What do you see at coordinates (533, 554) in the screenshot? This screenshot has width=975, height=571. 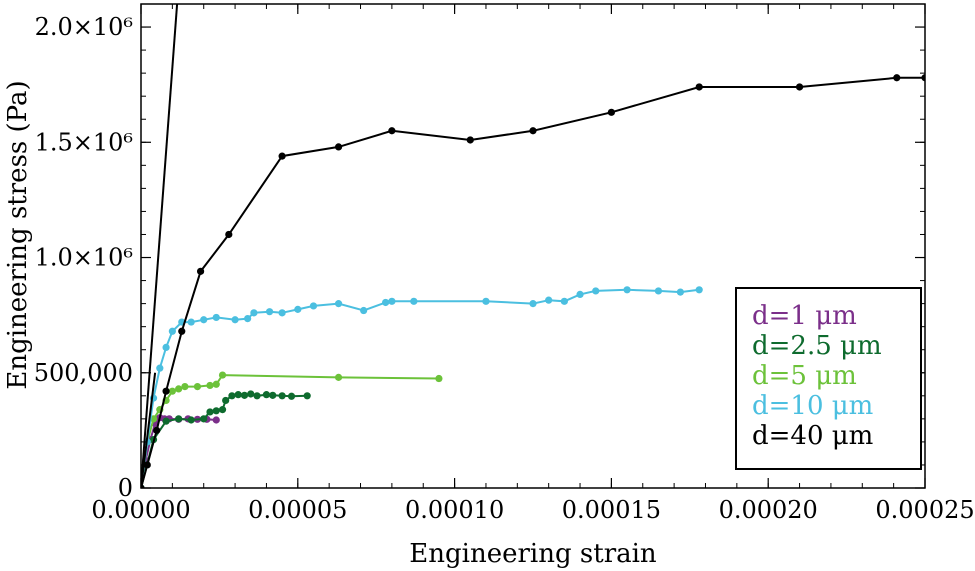 I see `x-axis-title: Engineering strain` at bounding box center [533, 554].